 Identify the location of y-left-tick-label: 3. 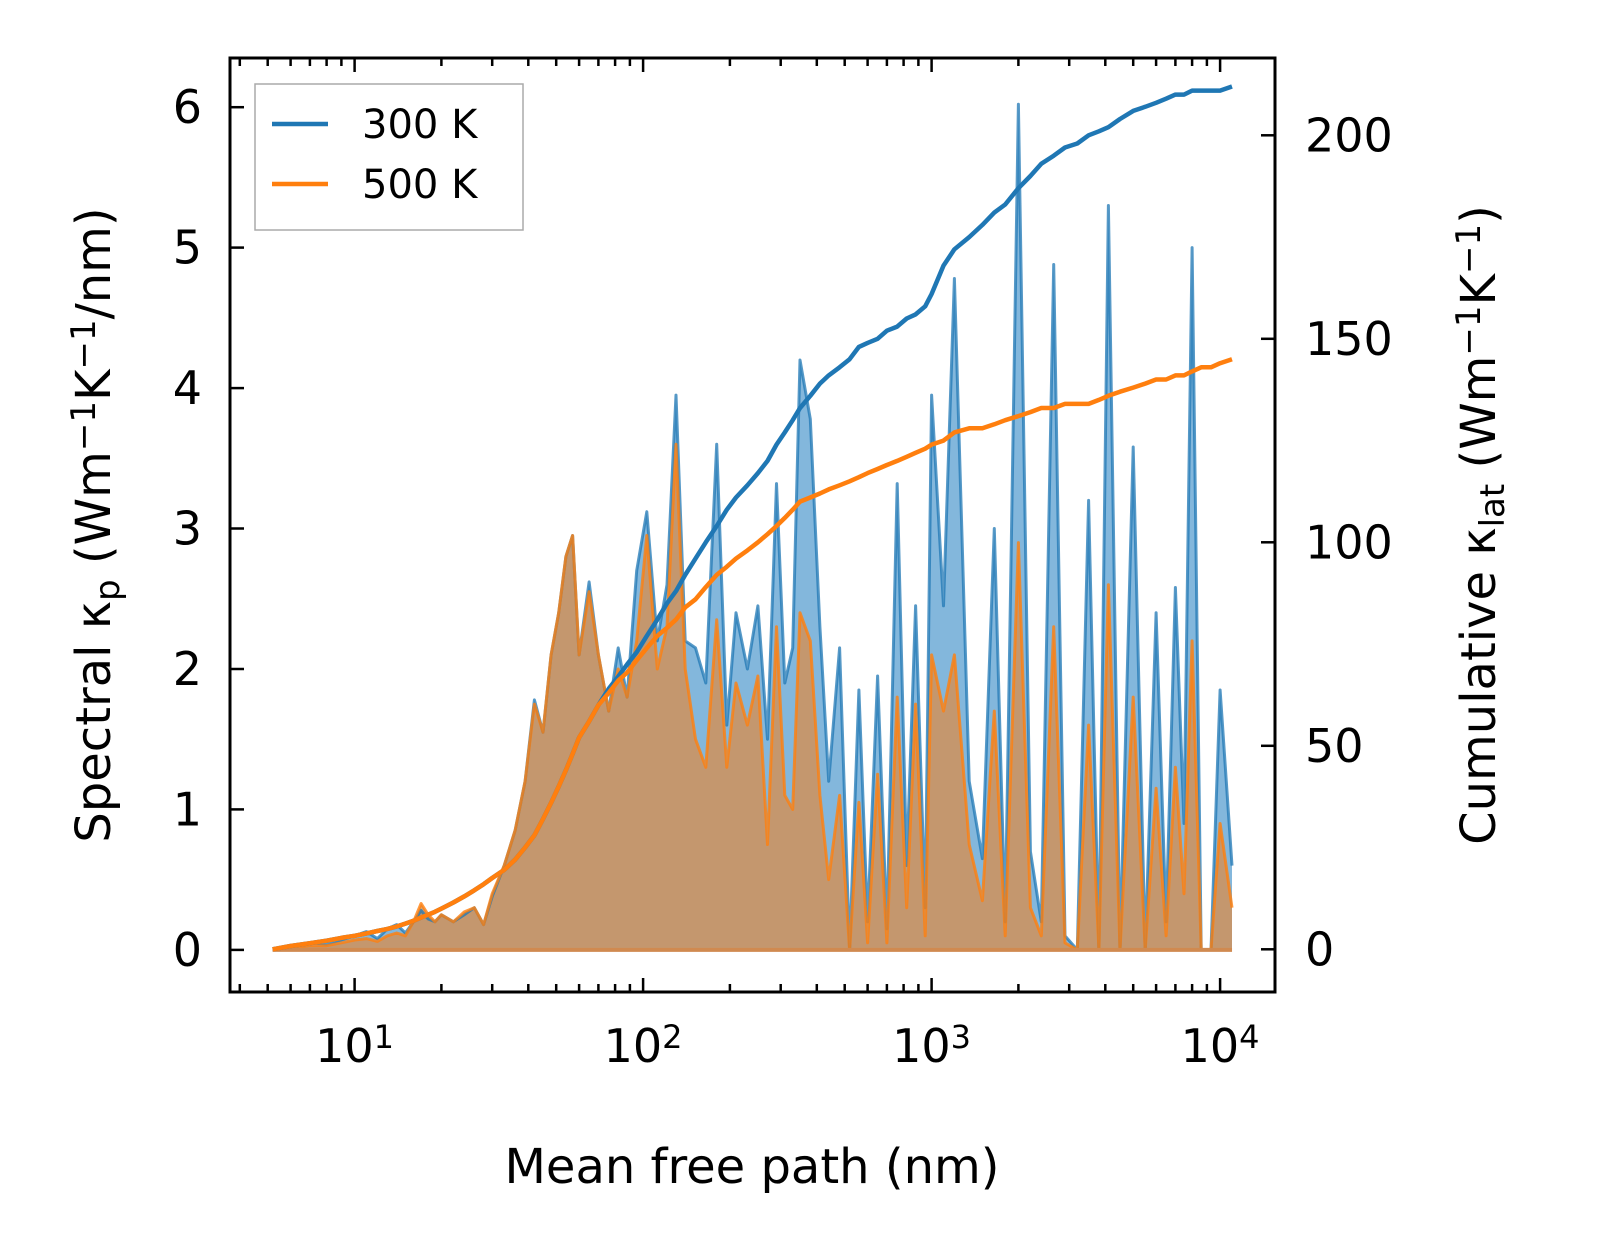
(187, 529).